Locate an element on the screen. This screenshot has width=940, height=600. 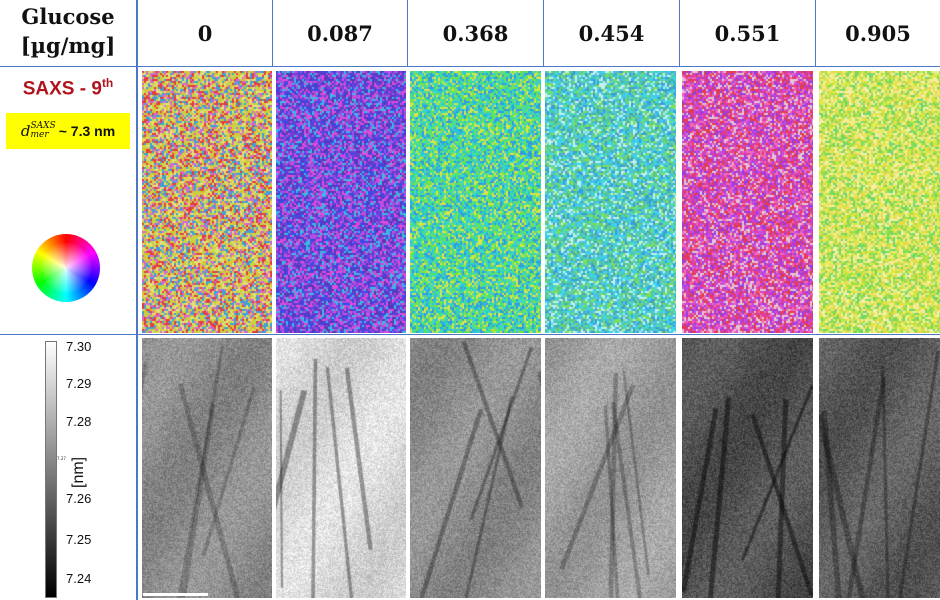
colorbar-tick-5: 7.25 is located at coordinates (79, 539).